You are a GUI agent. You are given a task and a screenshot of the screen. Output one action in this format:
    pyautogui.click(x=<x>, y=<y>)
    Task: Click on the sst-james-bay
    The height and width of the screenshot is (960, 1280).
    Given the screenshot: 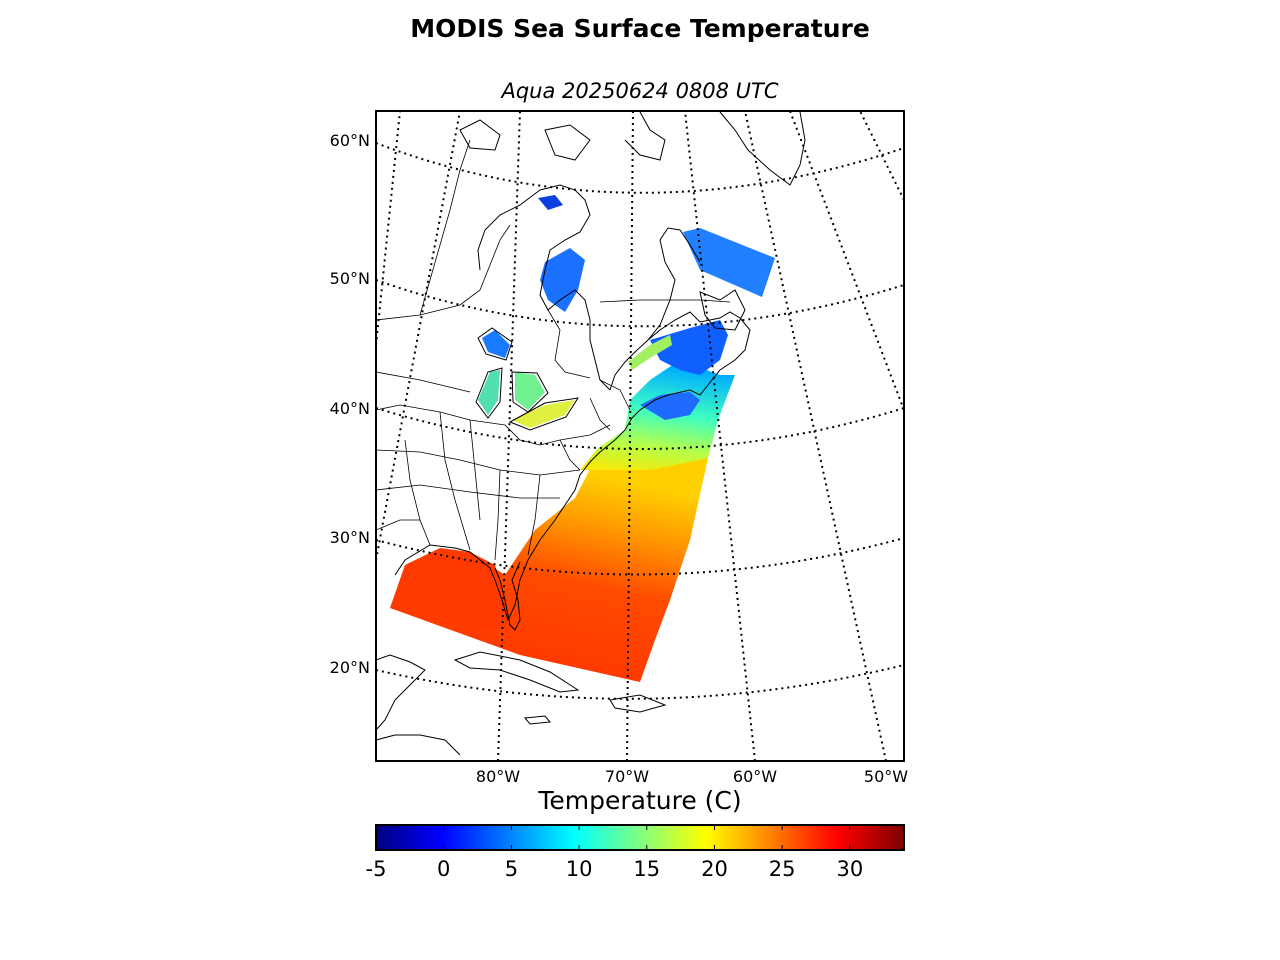 What is the action you would take?
    pyautogui.click(x=562, y=280)
    